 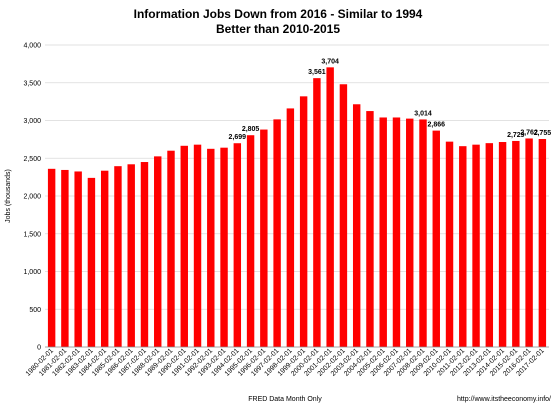 I want to click on y-tick-label: 500, so click(x=35, y=310).